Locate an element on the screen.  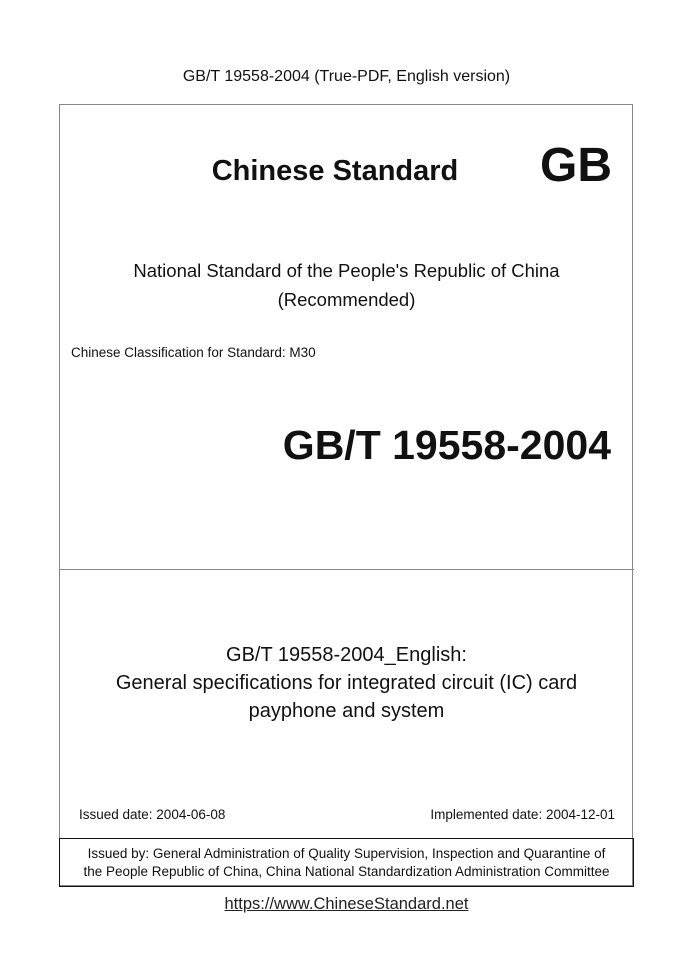
website-link: https://www.ChineseStandard.net is located at coordinates (346, 904).